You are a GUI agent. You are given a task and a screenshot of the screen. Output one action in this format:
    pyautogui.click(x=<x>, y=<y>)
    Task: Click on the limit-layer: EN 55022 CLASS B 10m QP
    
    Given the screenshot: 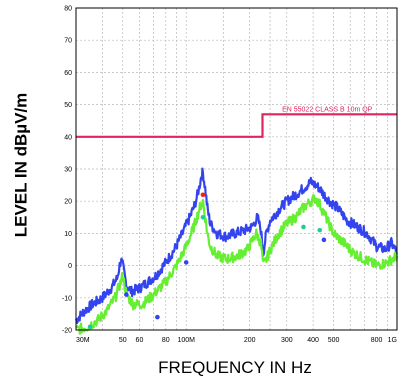 What is the action you would take?
    pyautogui.click(x=236, y=122)
    